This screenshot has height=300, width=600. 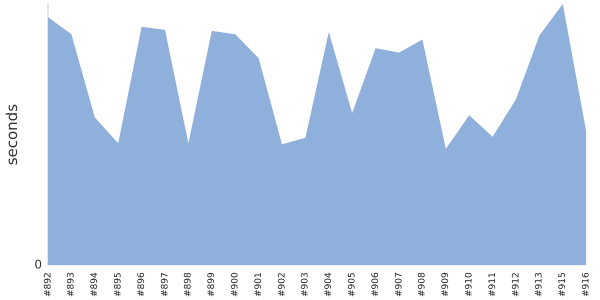 What do you see at coordinates (516, 285) in the screenshot?
I see `x-tick-label: #912` at bounding box center [516, 285].